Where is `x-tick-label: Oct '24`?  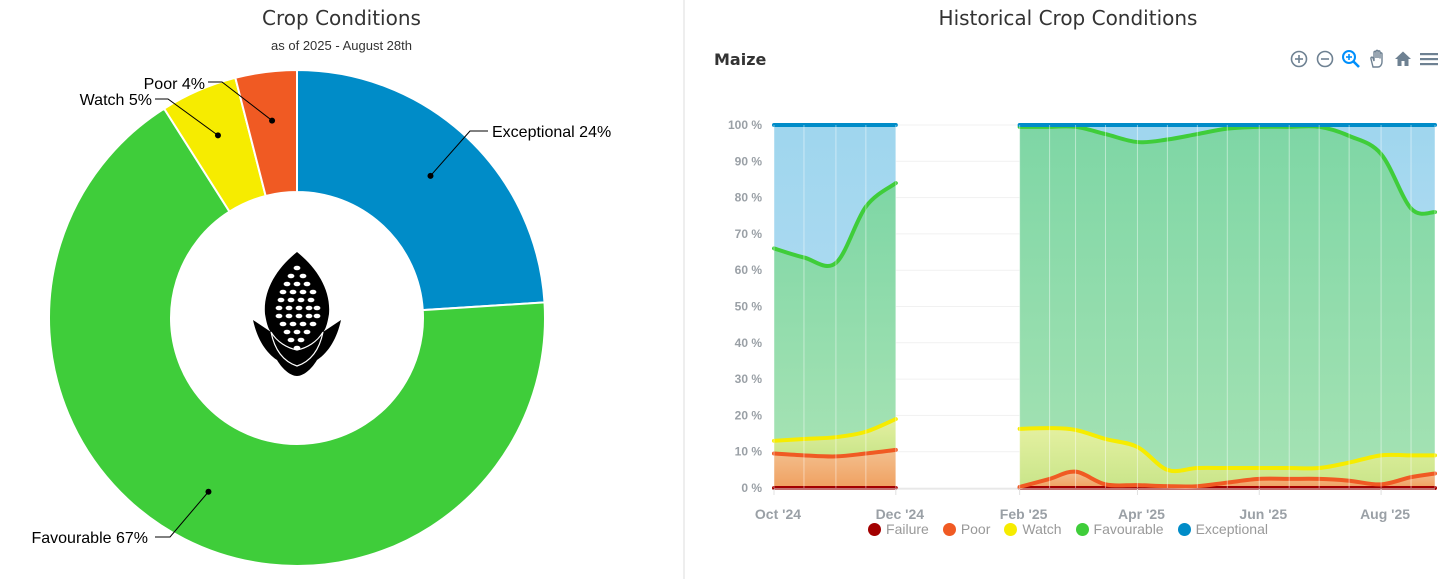 x-tick-label: Oct '24 is located at coordinates (778, 514).